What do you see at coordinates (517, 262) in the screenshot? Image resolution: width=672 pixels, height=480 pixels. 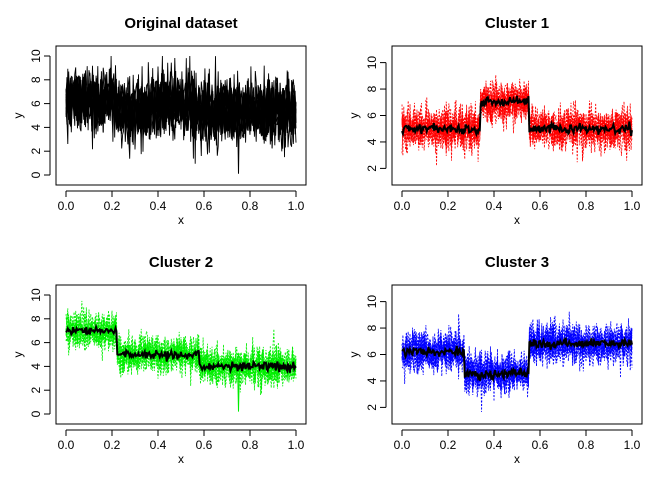 I see `chart-title: Cluster 3` at bounding box center [517, 262].